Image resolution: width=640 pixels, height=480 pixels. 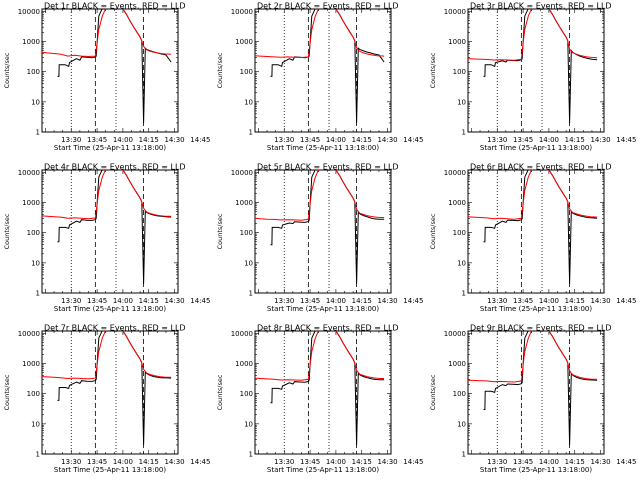 What do you see at coordinates (310, 140) in the screenshot?
I see `panel-2-x-tick-label: 13:45` at bounding box center [310, 140].